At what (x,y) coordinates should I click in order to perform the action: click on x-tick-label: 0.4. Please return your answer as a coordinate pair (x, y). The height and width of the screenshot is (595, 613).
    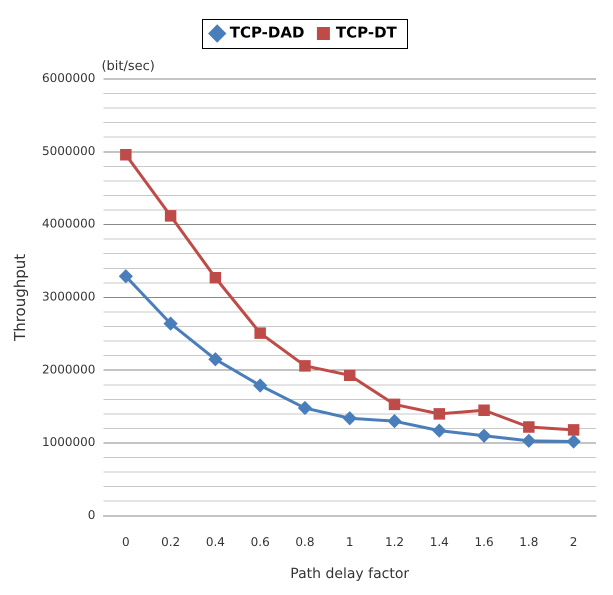
    Looking at the image, I should click on (215, 542).